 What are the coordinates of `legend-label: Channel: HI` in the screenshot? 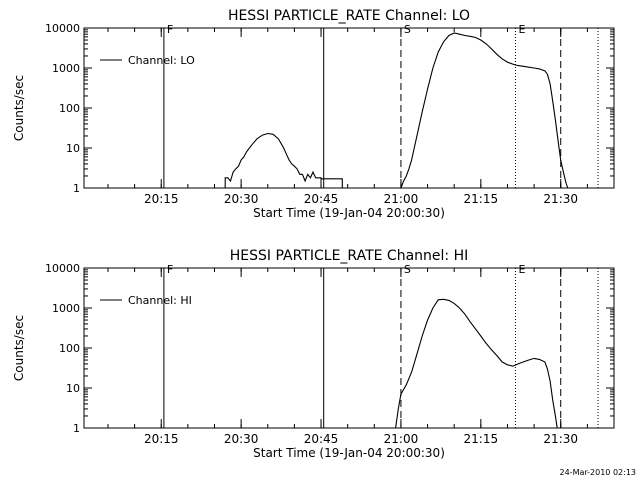 It's located at (160, 300).